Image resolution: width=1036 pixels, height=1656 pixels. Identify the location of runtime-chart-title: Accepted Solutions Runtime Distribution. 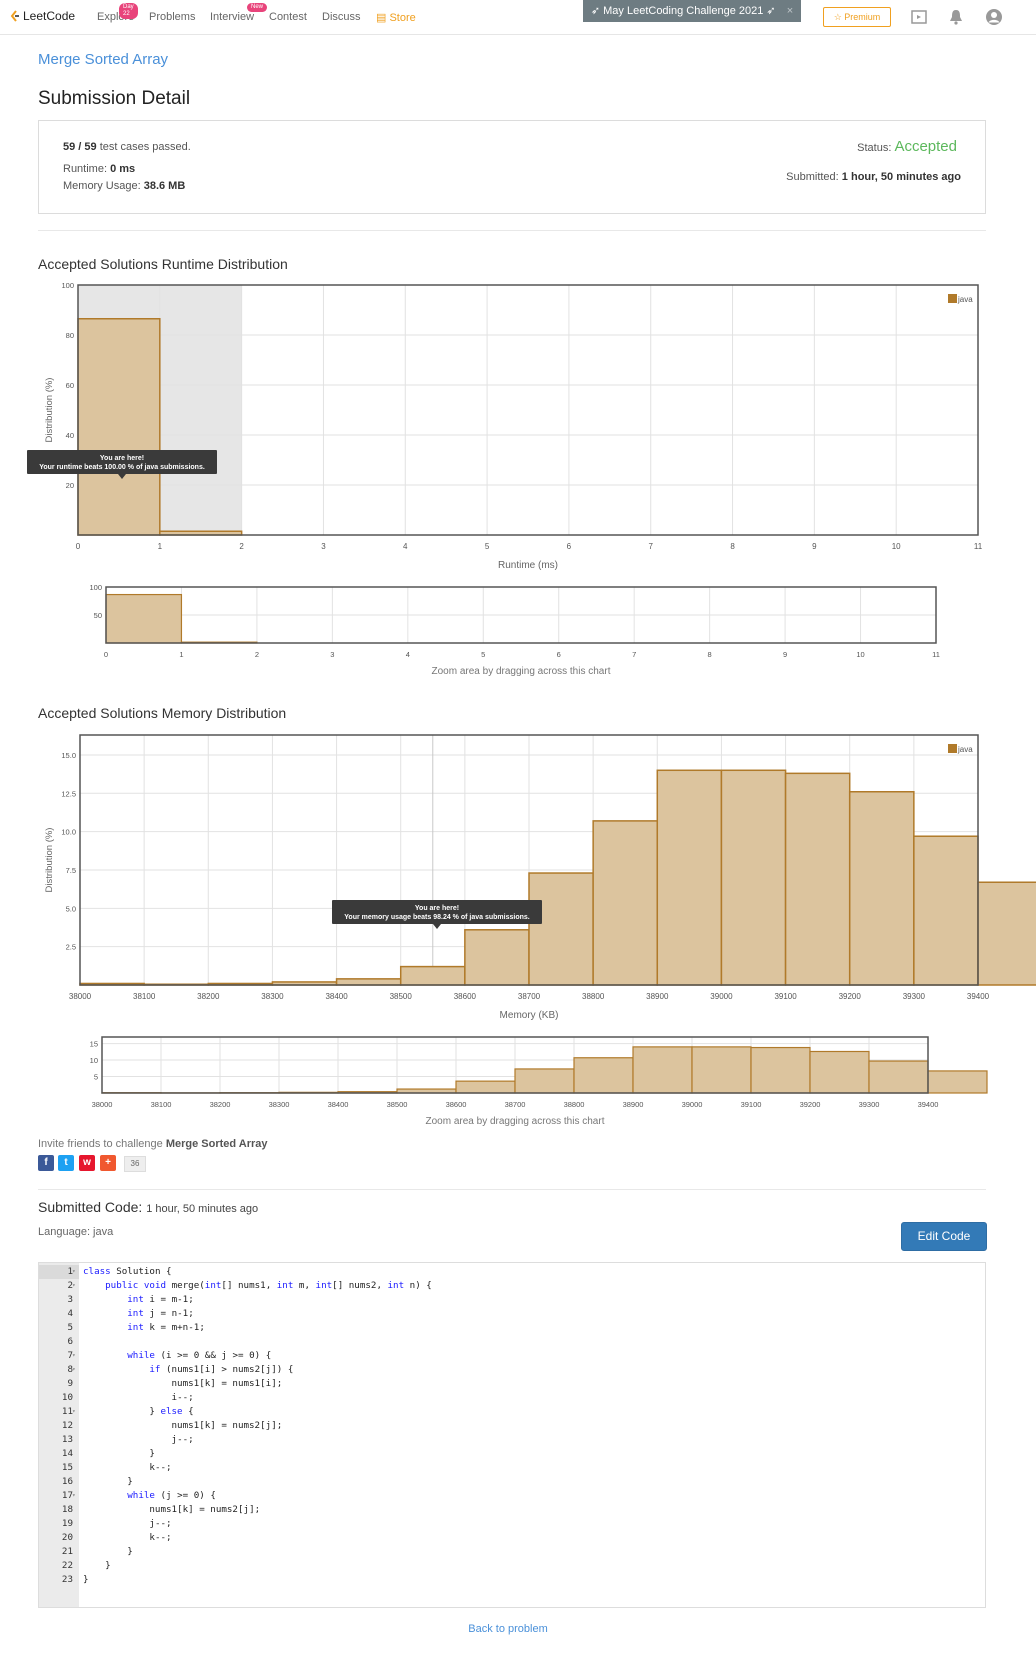
(163, 264).